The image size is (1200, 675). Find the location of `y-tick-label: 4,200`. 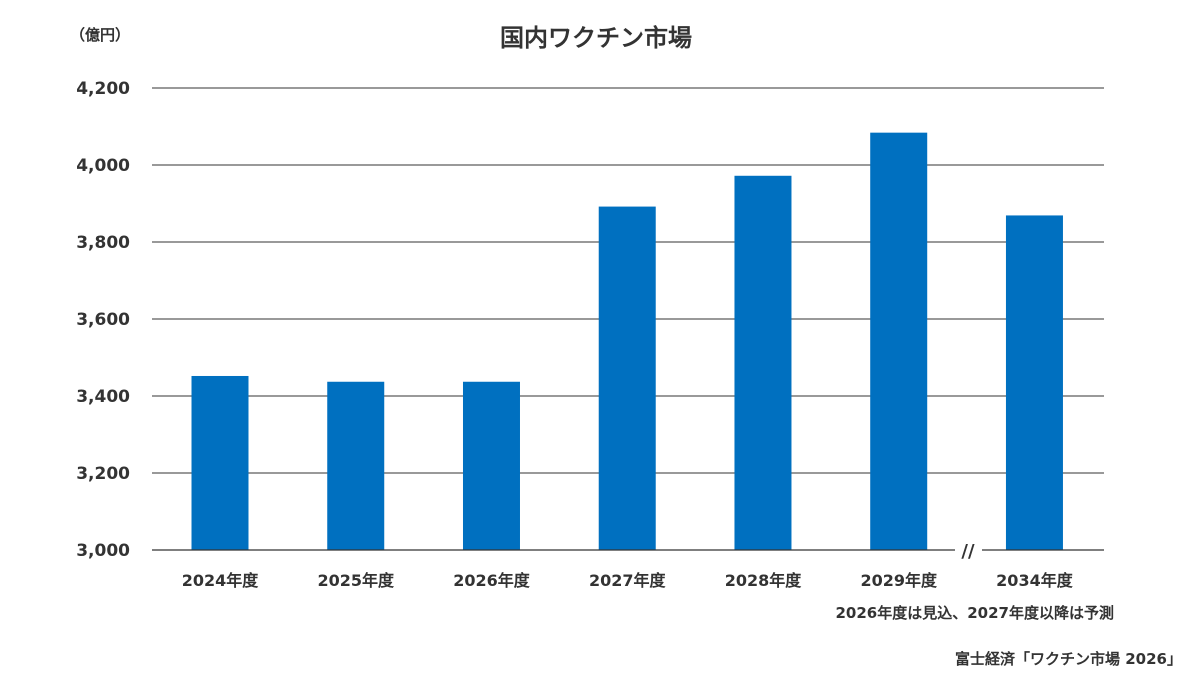

y-tick-label: 4,200 is located at coordinates (103, 89).